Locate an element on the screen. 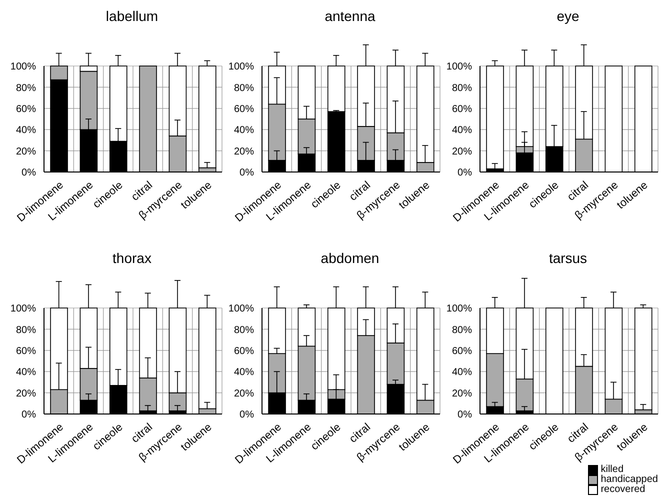 The width and height of the screenshot is (662, 497). legend-label: handicapped is located at coordinates (629, 479).